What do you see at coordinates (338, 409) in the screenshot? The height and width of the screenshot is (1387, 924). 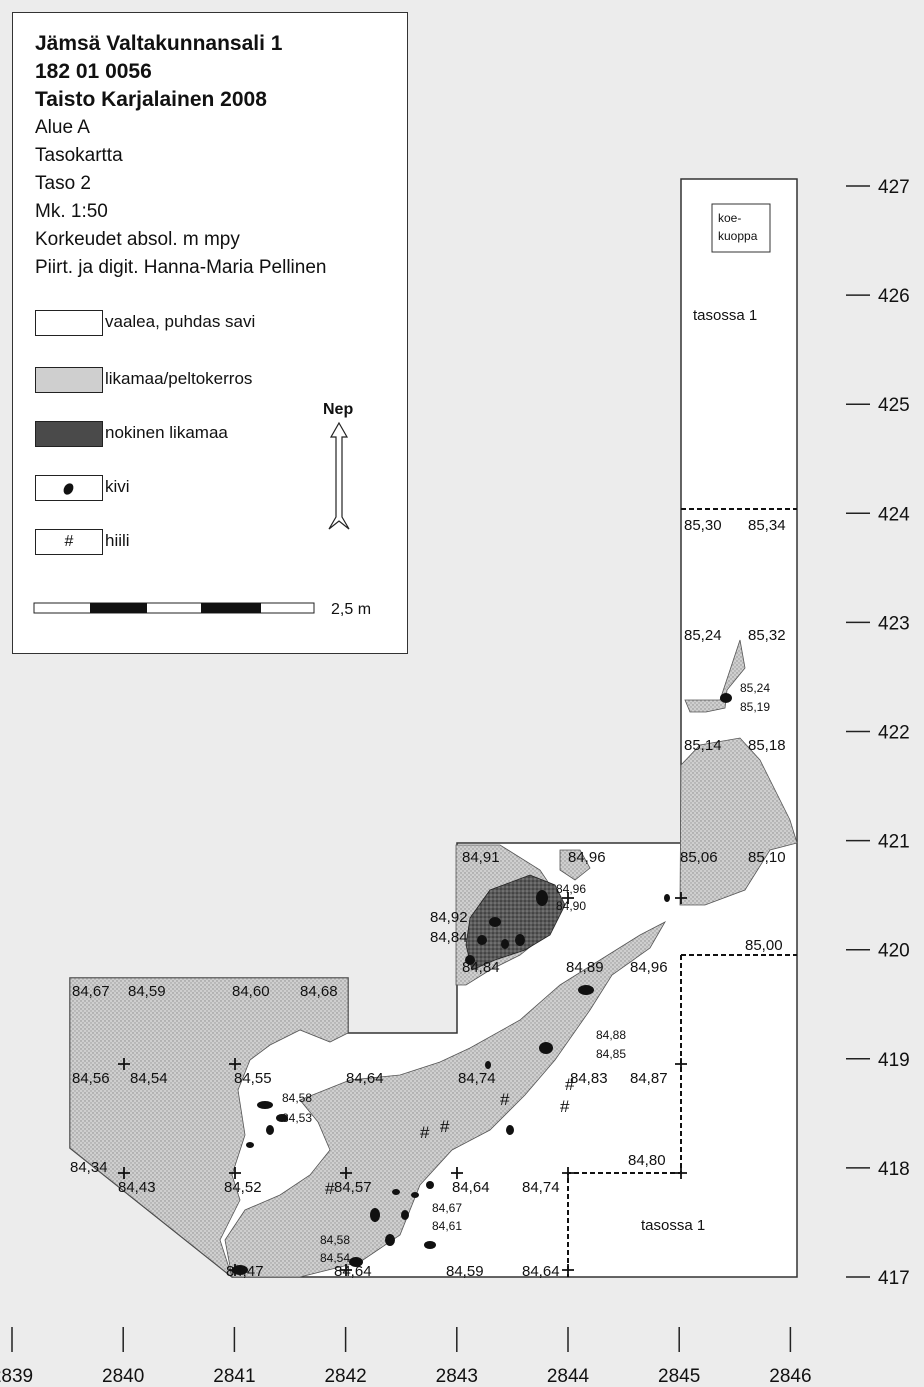 I see `north-label: Nep` at bounding box center [338, 409].